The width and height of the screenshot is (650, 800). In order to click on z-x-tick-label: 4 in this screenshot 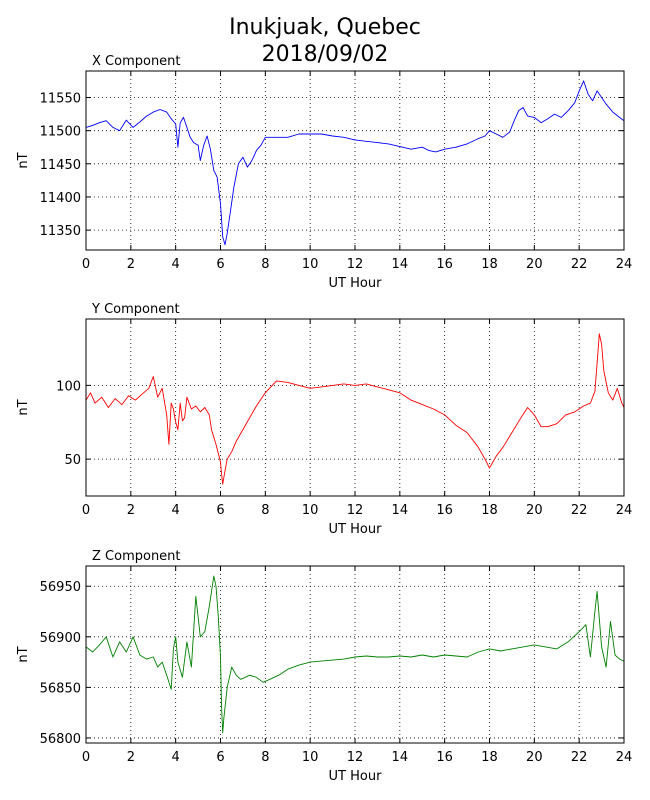, I will do `click(176, 757)`.